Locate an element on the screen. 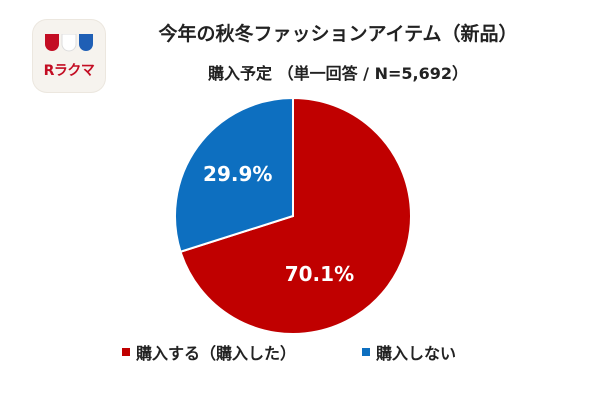 The width and height of the screenshot is (600, 400). logo-cup-blue is located at coordinates (86, 42).